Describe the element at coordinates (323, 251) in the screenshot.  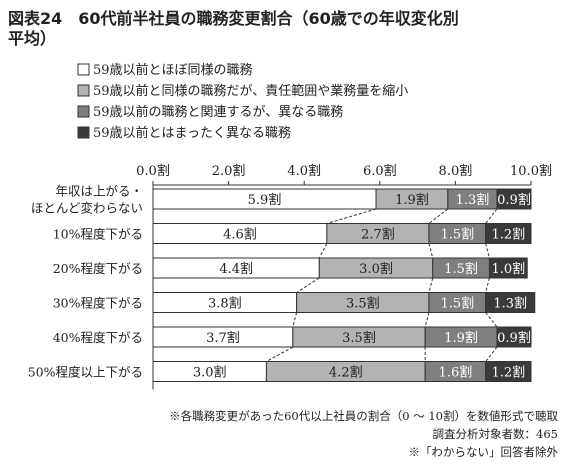
I see `connector-r1-b1` at that location.